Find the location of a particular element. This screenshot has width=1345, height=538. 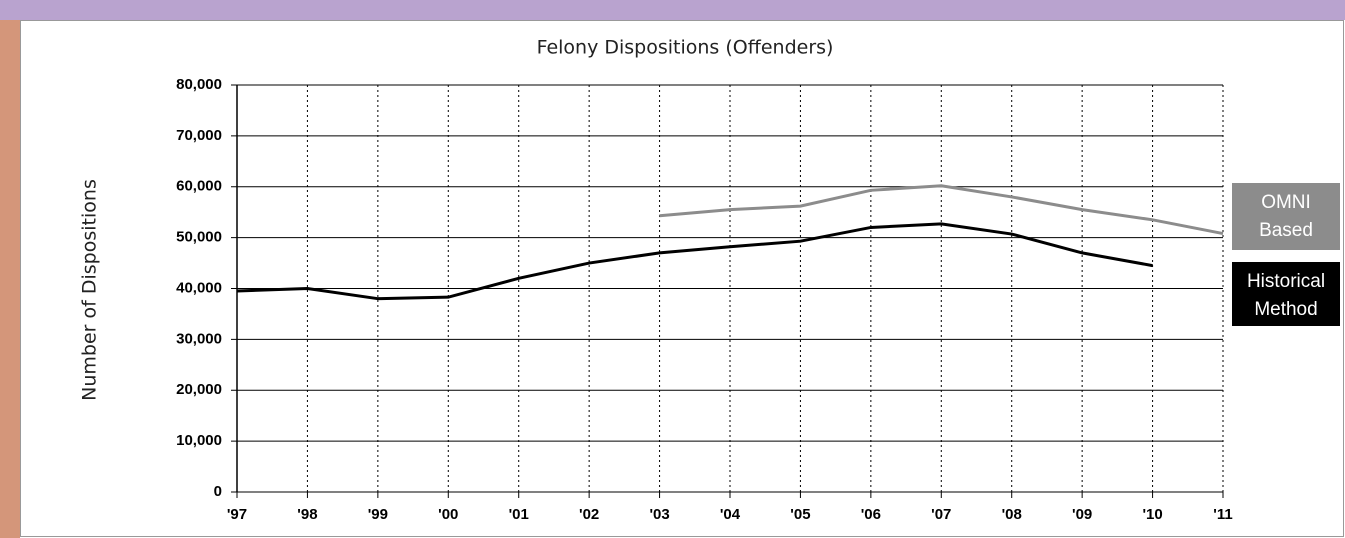

side-band is located at coordinates (10, 279).